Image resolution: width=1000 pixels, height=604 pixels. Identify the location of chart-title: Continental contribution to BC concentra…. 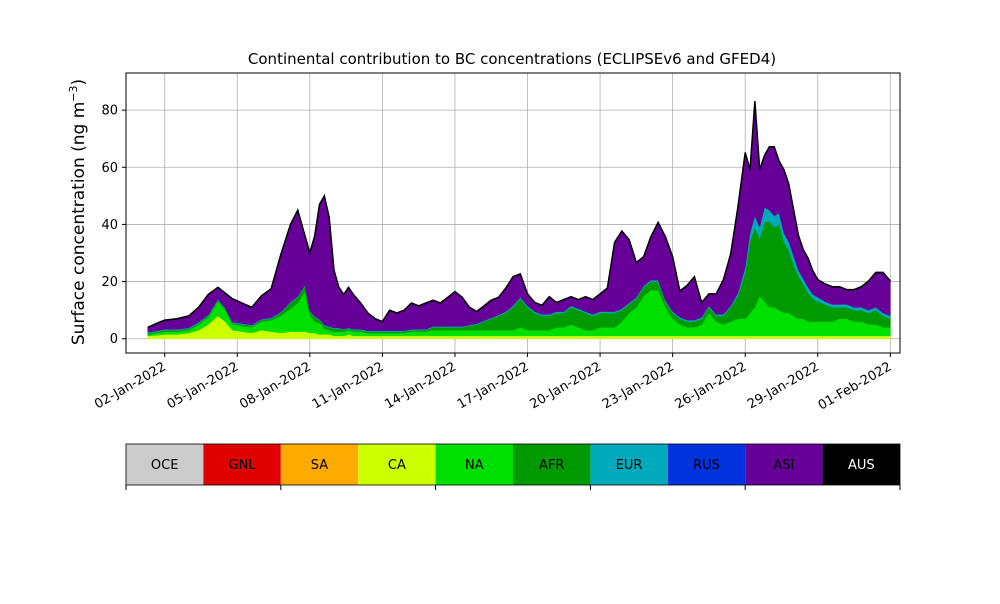
(512, 59).